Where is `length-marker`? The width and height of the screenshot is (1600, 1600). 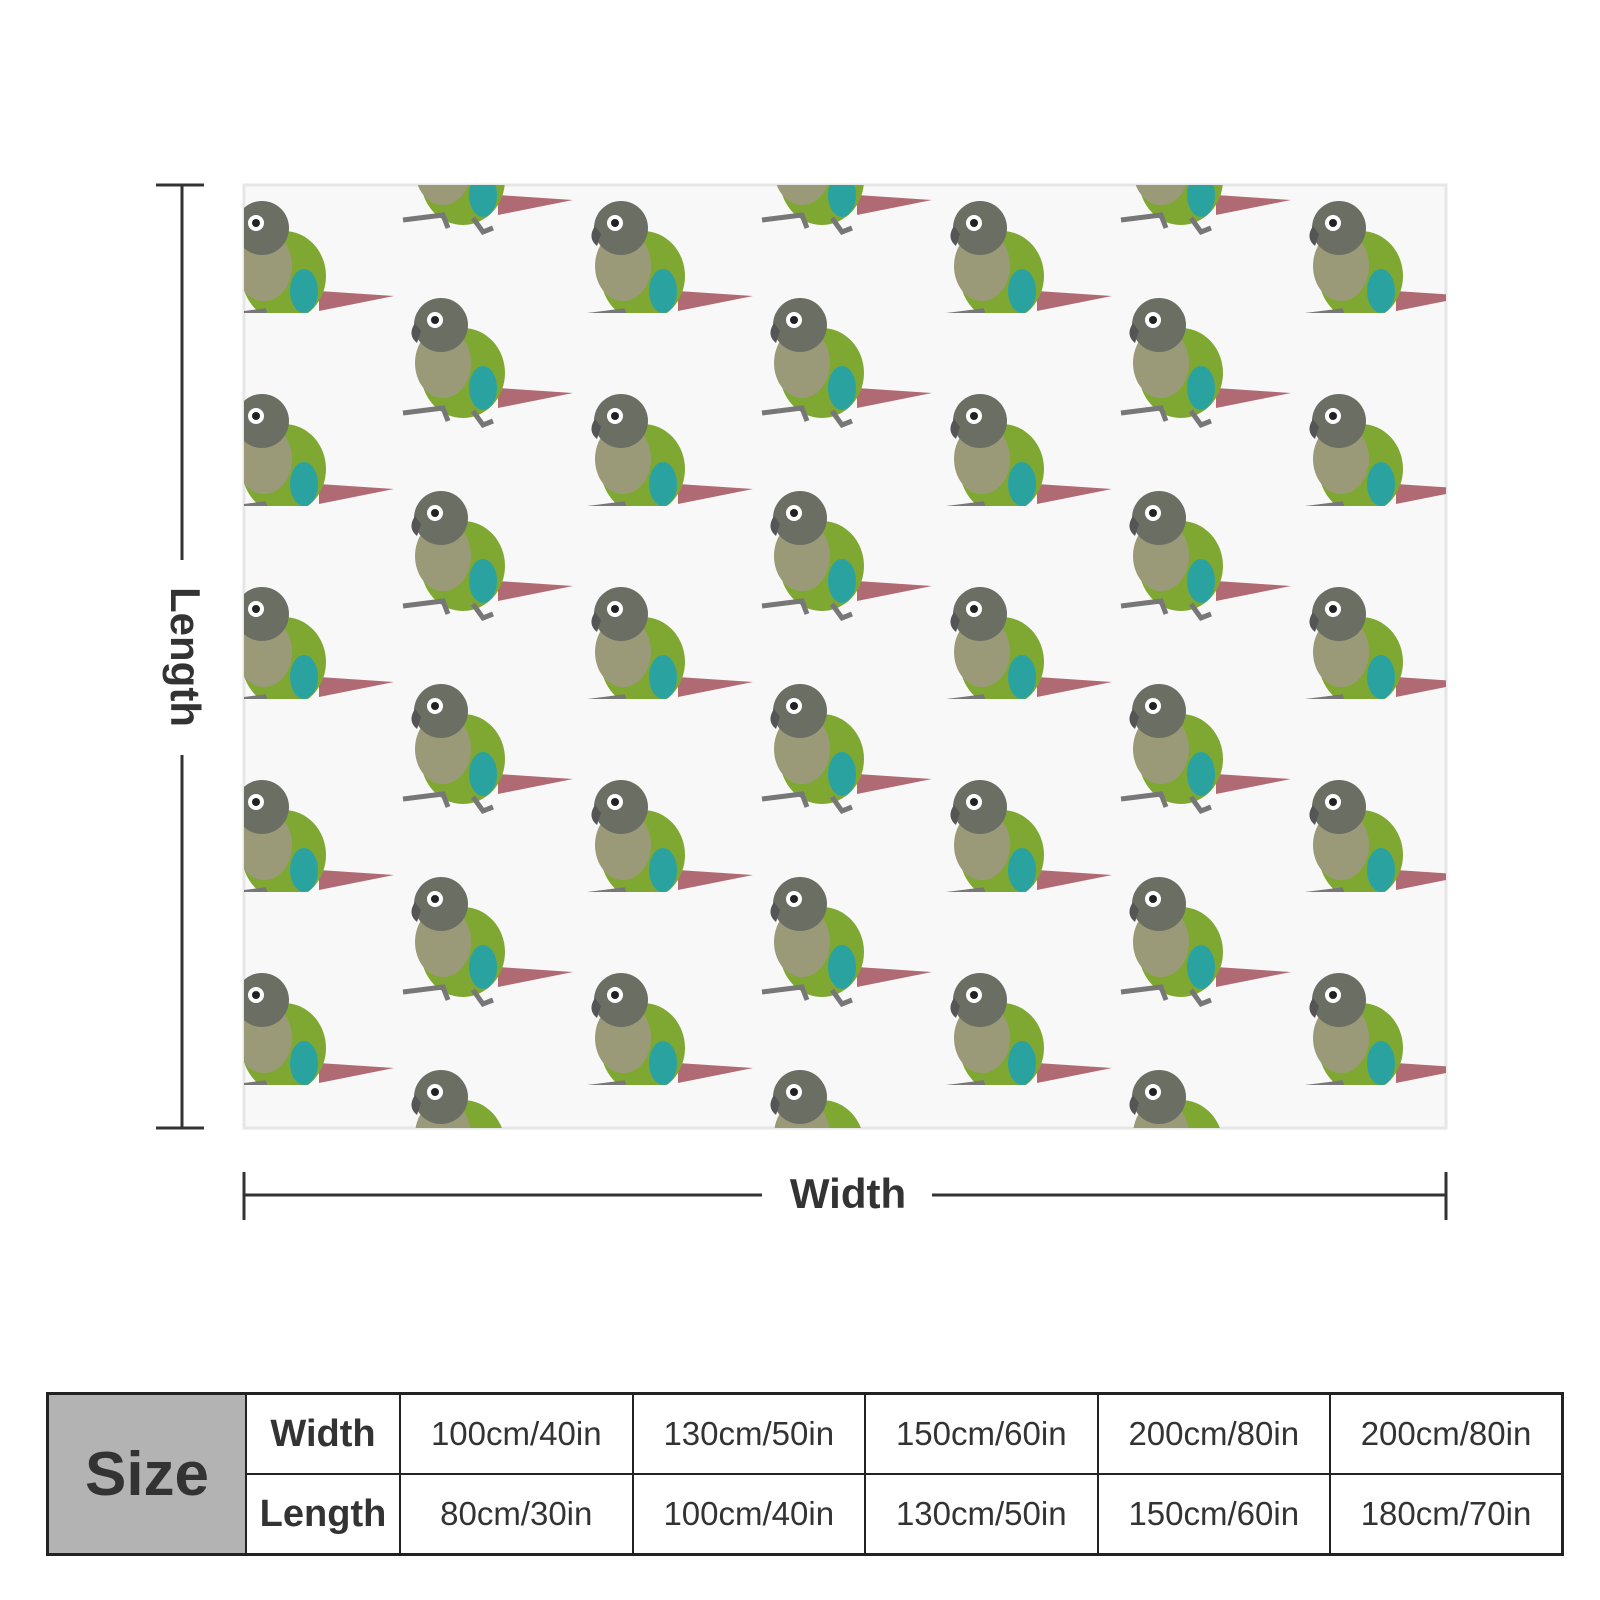 length-marker is located at coordinates (180, 656).